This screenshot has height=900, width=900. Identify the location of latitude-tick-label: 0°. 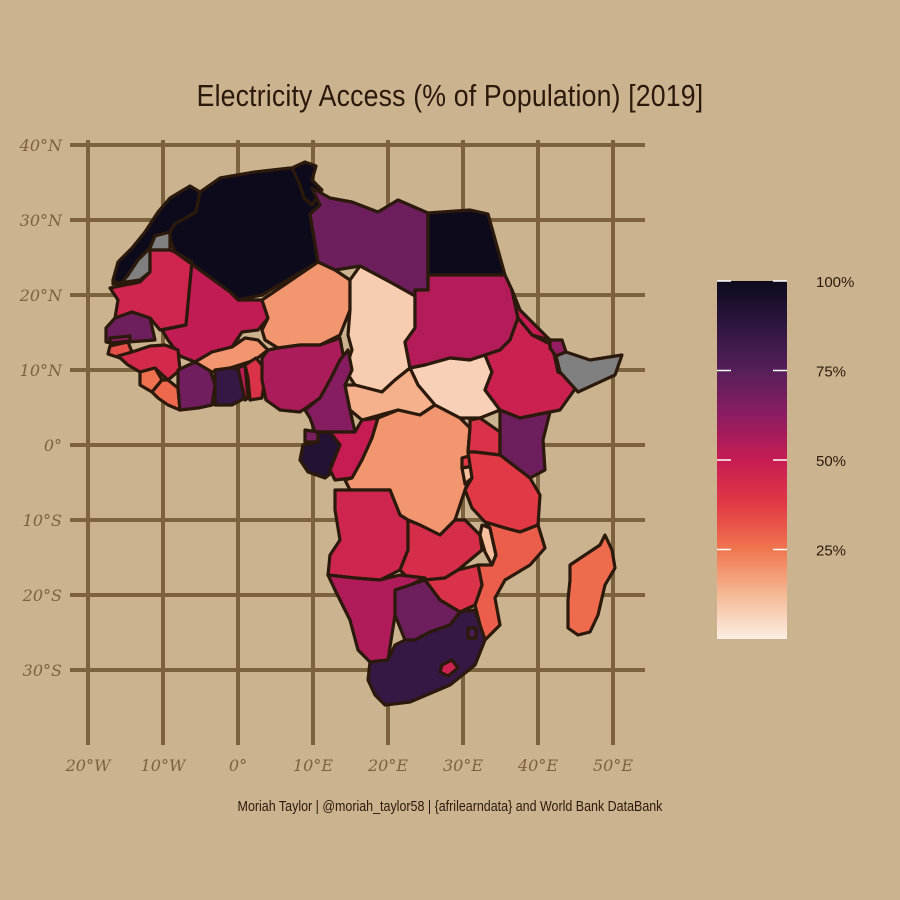
(53, 445).